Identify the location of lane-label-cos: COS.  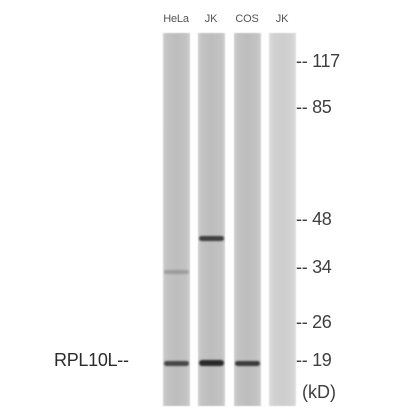
(247, 19).